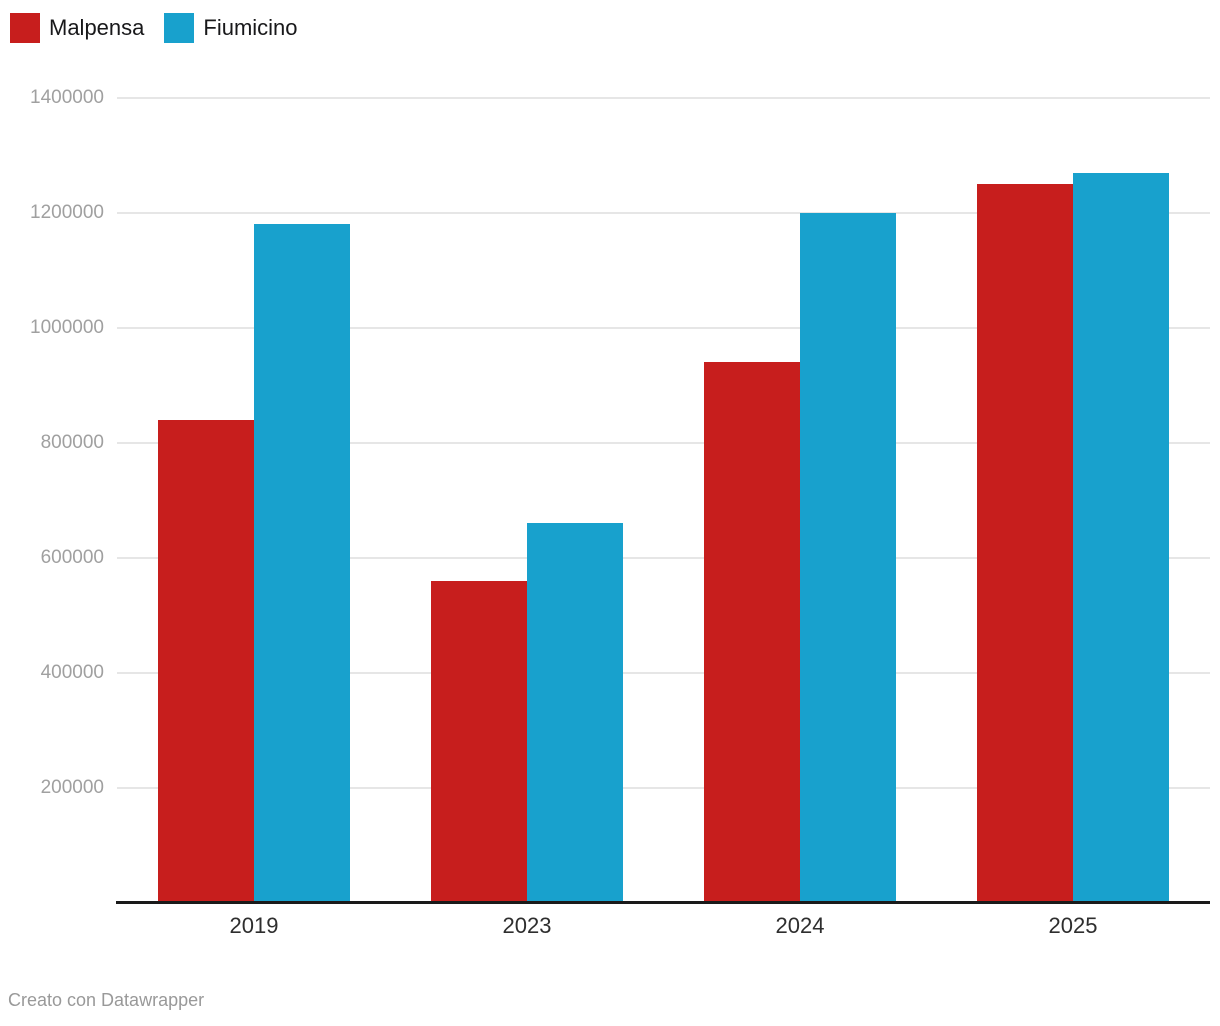  I want to click on y-tick-label-1200000: 1200000, so click(67, 212).